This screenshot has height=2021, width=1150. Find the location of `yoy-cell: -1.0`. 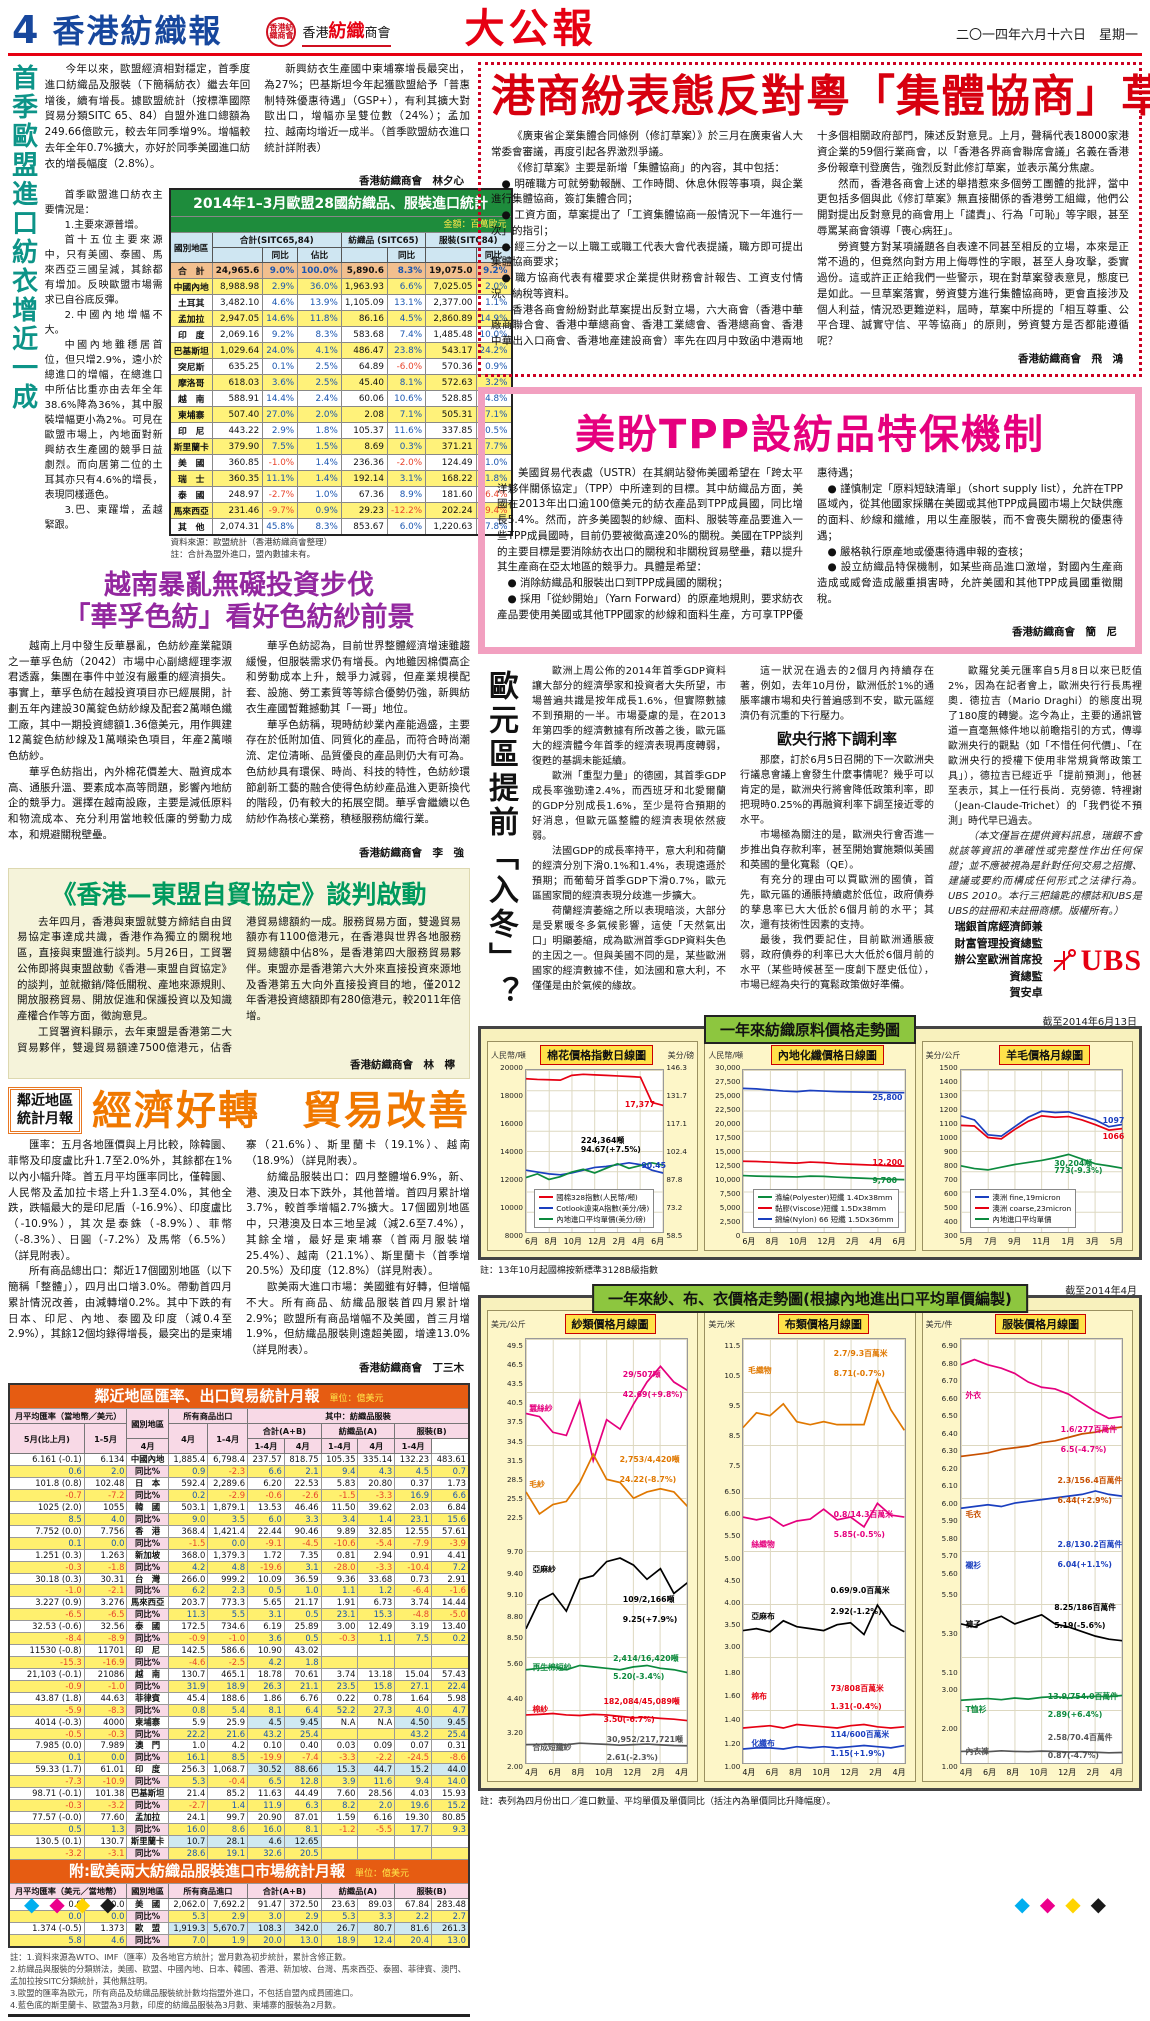

yoy-cell: -1.0 is located at coordinates (46, 1591).